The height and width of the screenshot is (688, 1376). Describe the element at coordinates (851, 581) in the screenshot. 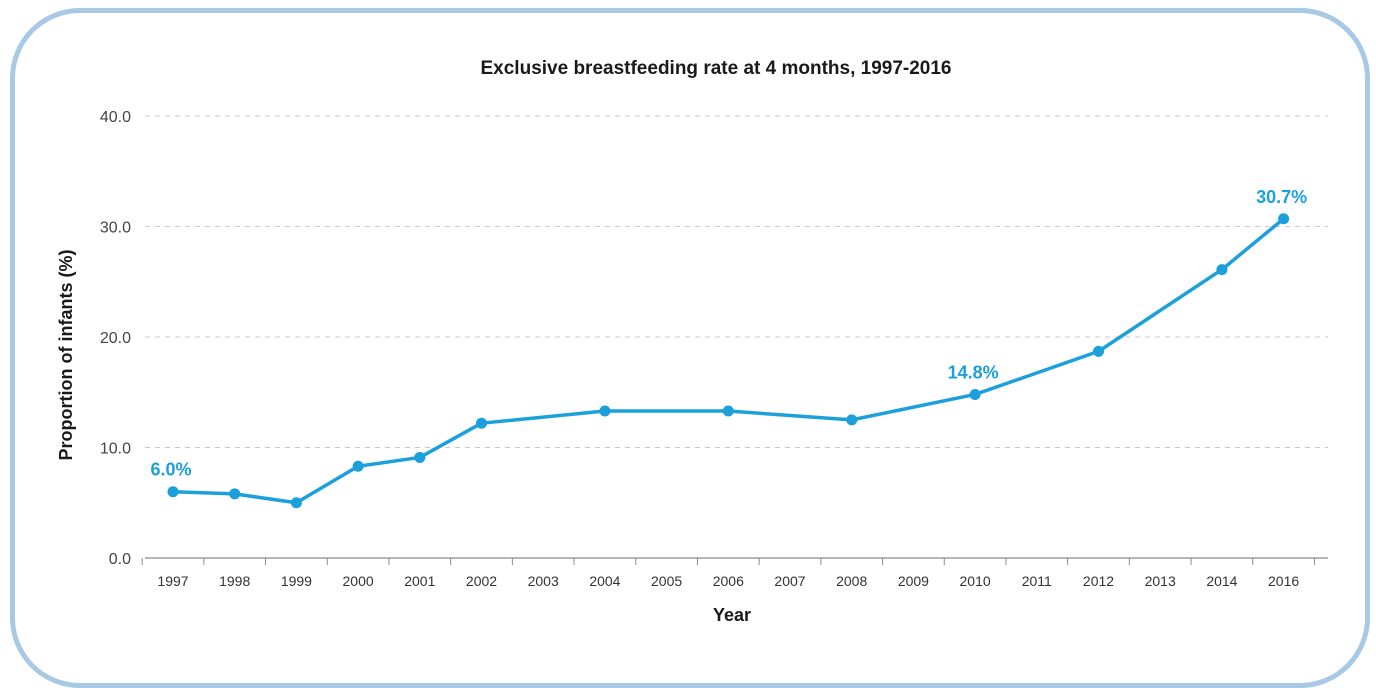

I see `x-tick-label: 2008` at that location.